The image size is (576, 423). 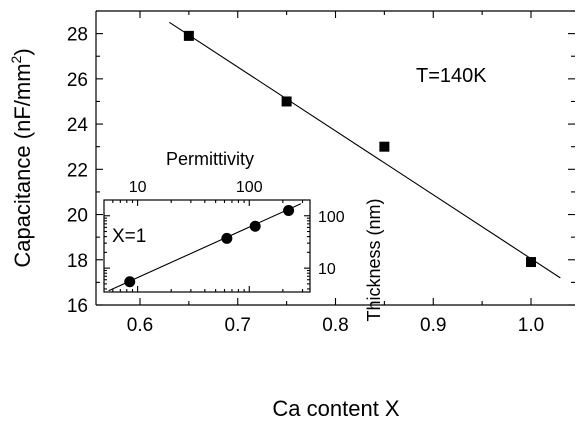 I want to click on inset-y-tick-label: 100, so click(x=331, y=217).